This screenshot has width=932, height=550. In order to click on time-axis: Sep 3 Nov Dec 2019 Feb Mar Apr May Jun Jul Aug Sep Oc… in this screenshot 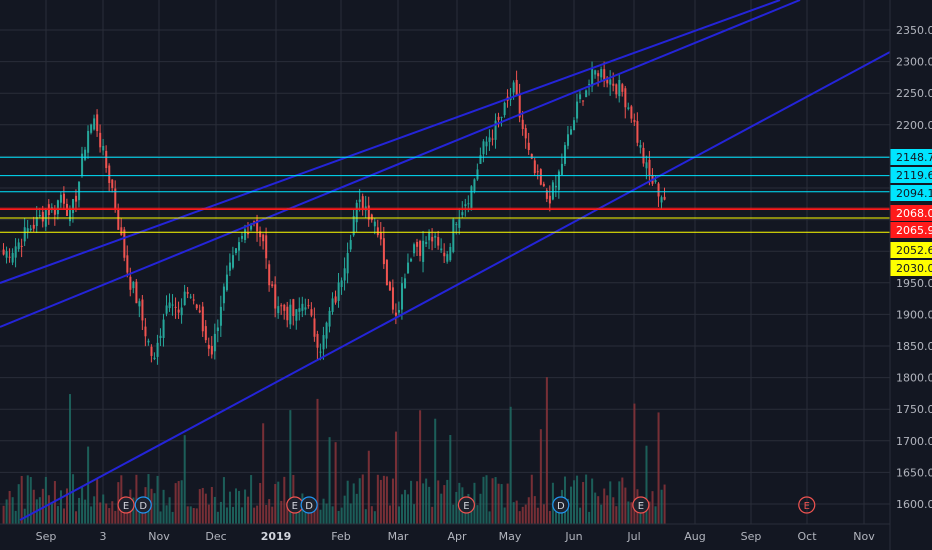, I will do `click(456, 536)`.